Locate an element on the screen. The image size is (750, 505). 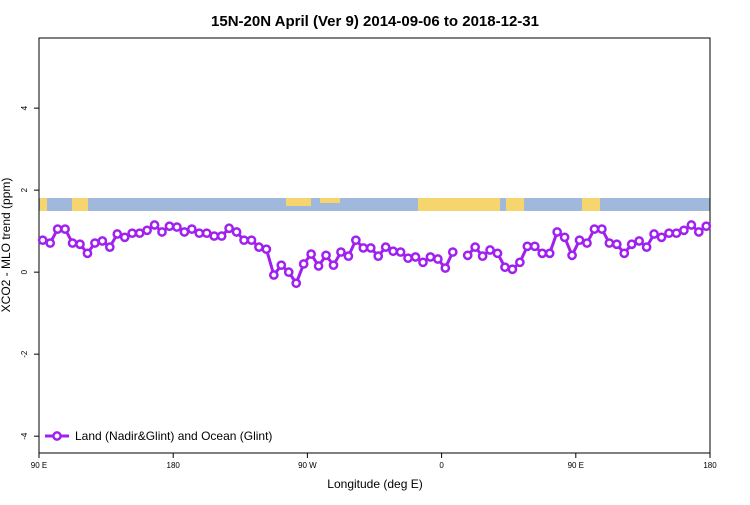
y-tick-label: 2 is located at coordinates (24, 189).